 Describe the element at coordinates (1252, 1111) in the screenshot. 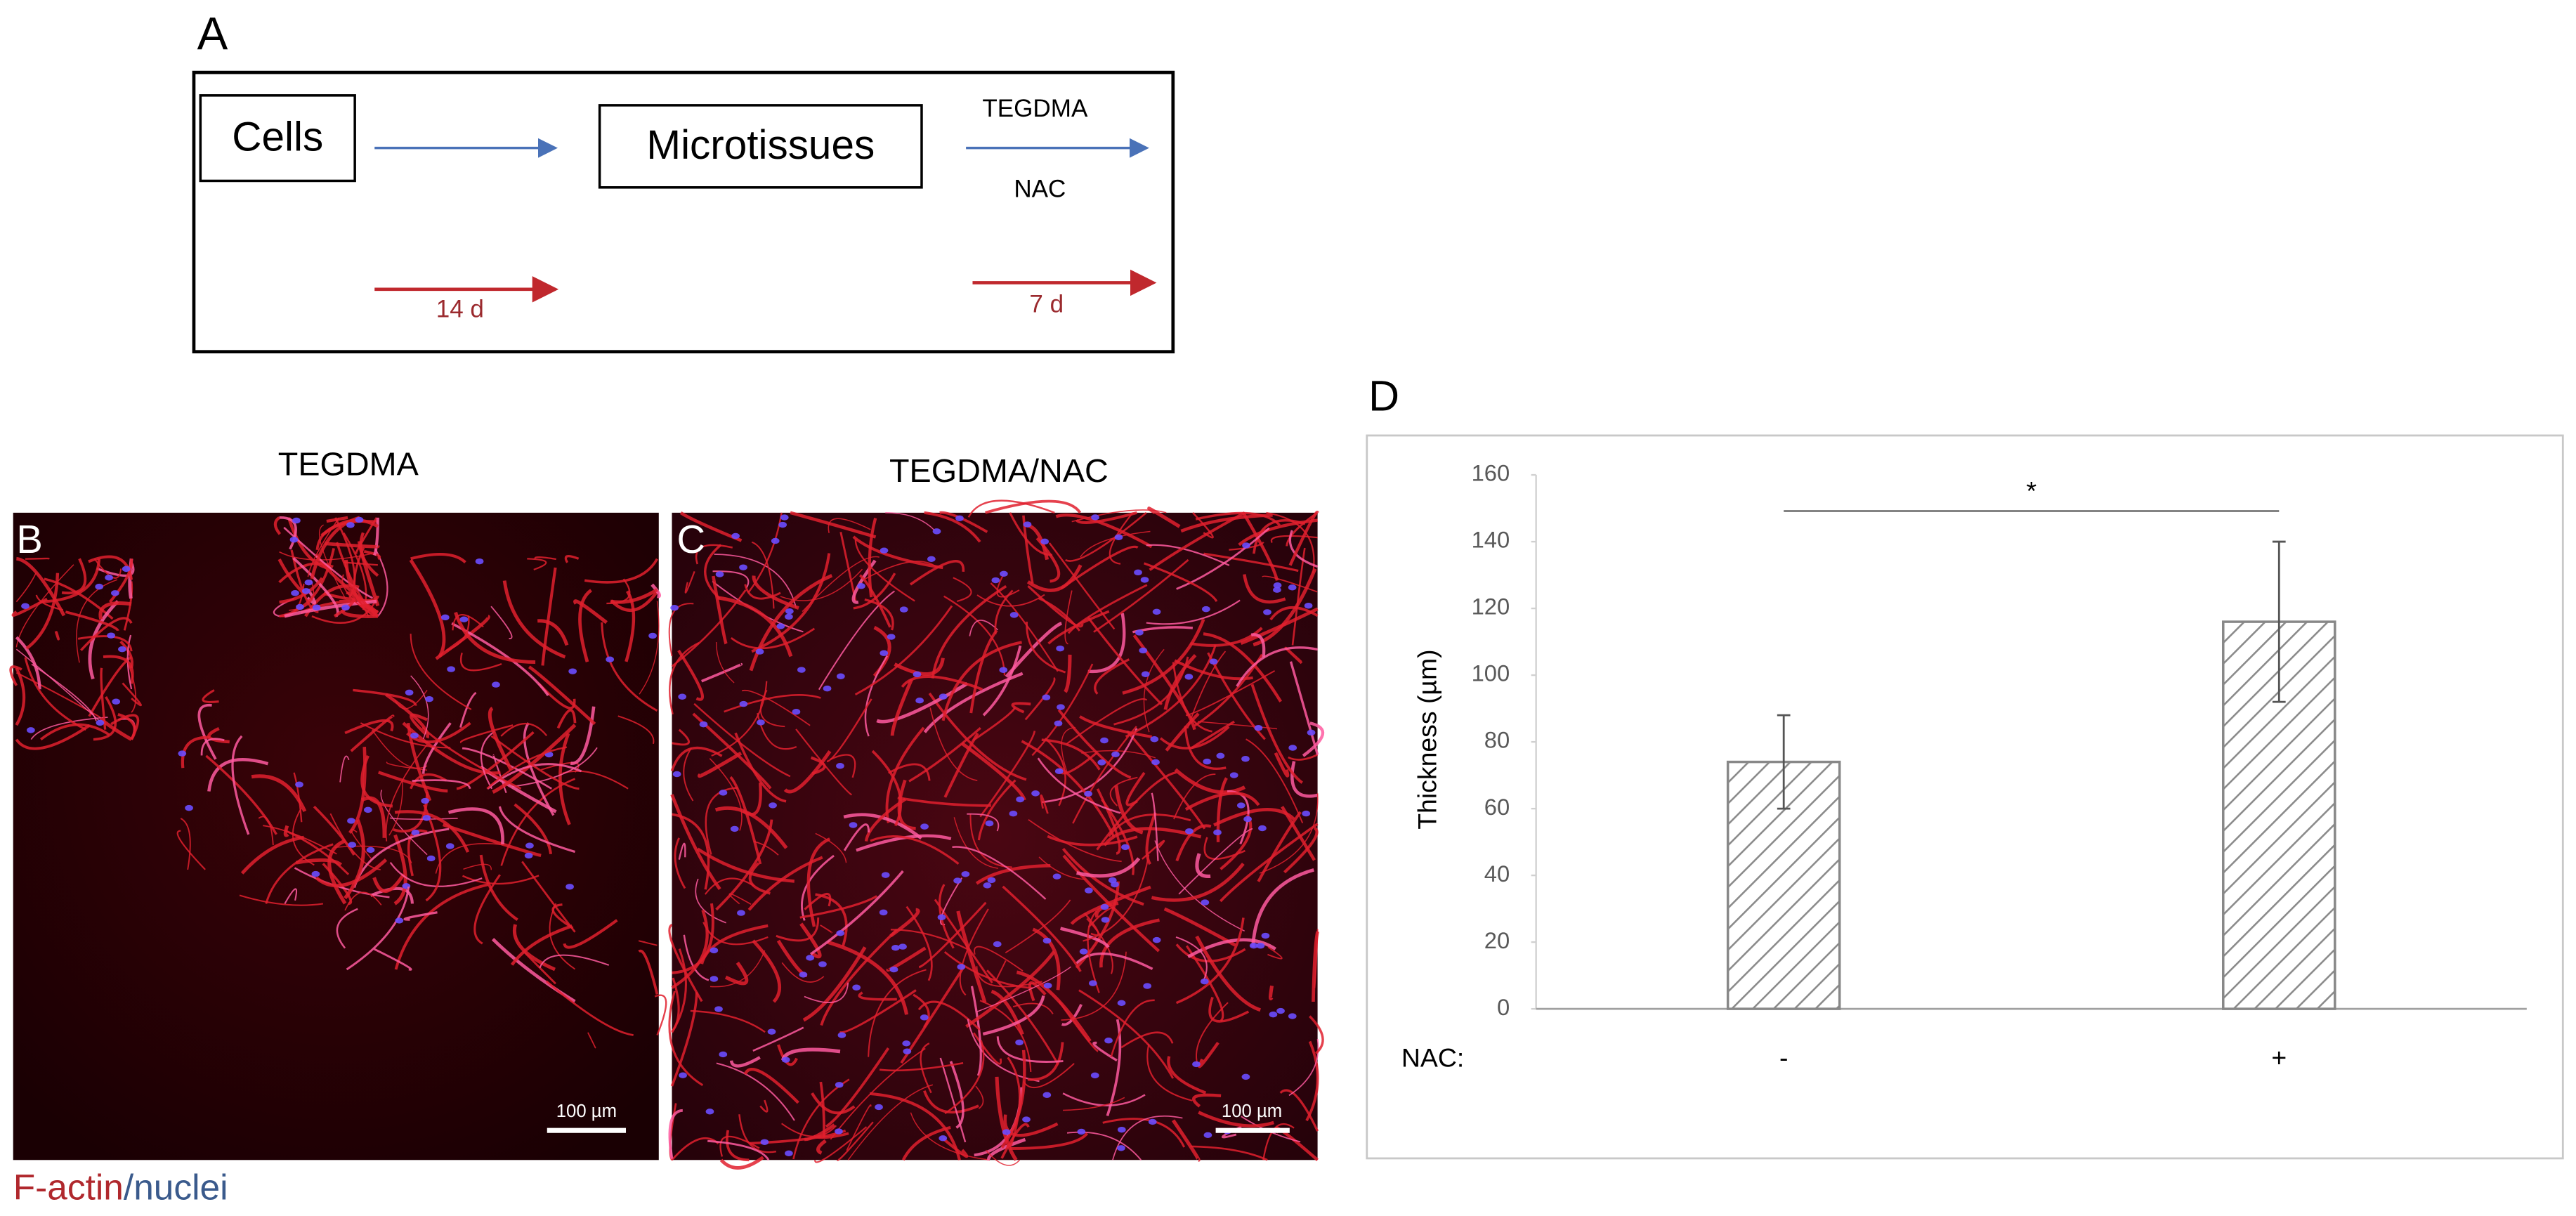

I see `scale-label: 100 µm` at that location.